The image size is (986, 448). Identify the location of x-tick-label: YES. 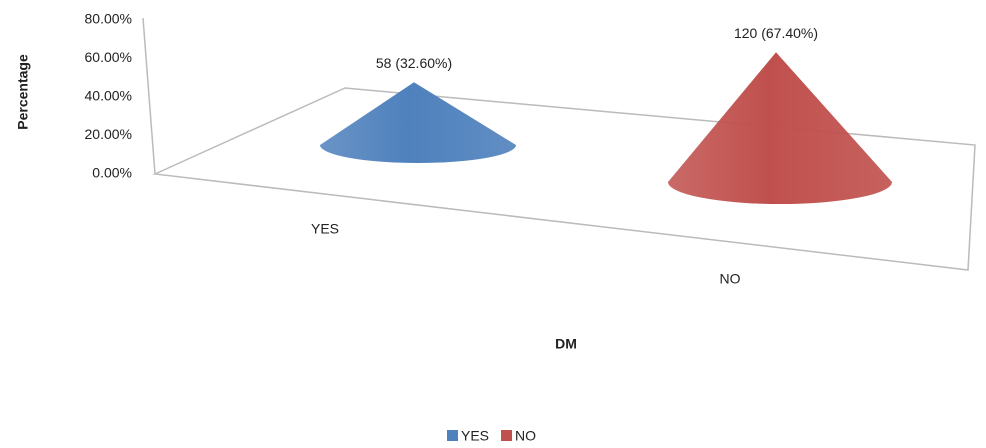
(325, 229).